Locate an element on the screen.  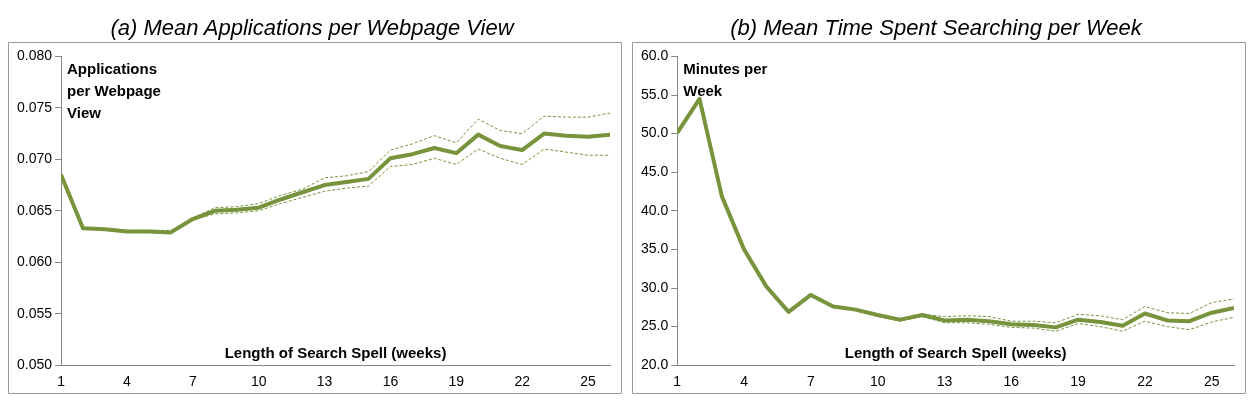
y-axis-title: Minutes per Week is located at coordinates (725, 80).